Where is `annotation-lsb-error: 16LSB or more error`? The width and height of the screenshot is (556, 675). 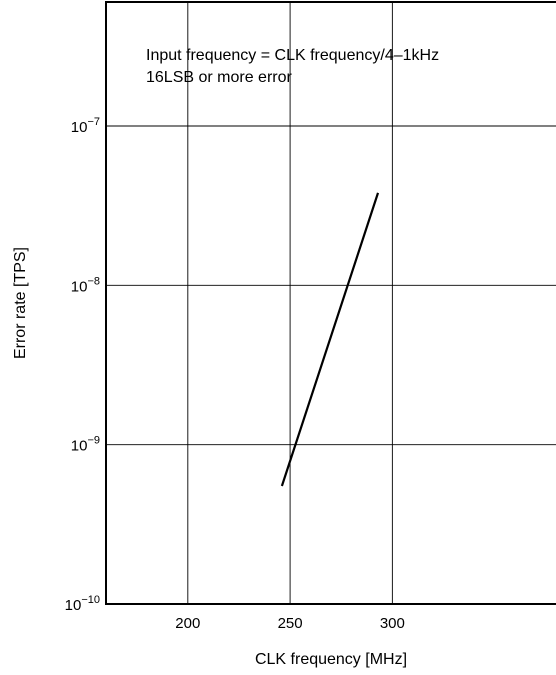
annotation-lsb-error: 16LSB or more error is located at coordinates (219, 77).